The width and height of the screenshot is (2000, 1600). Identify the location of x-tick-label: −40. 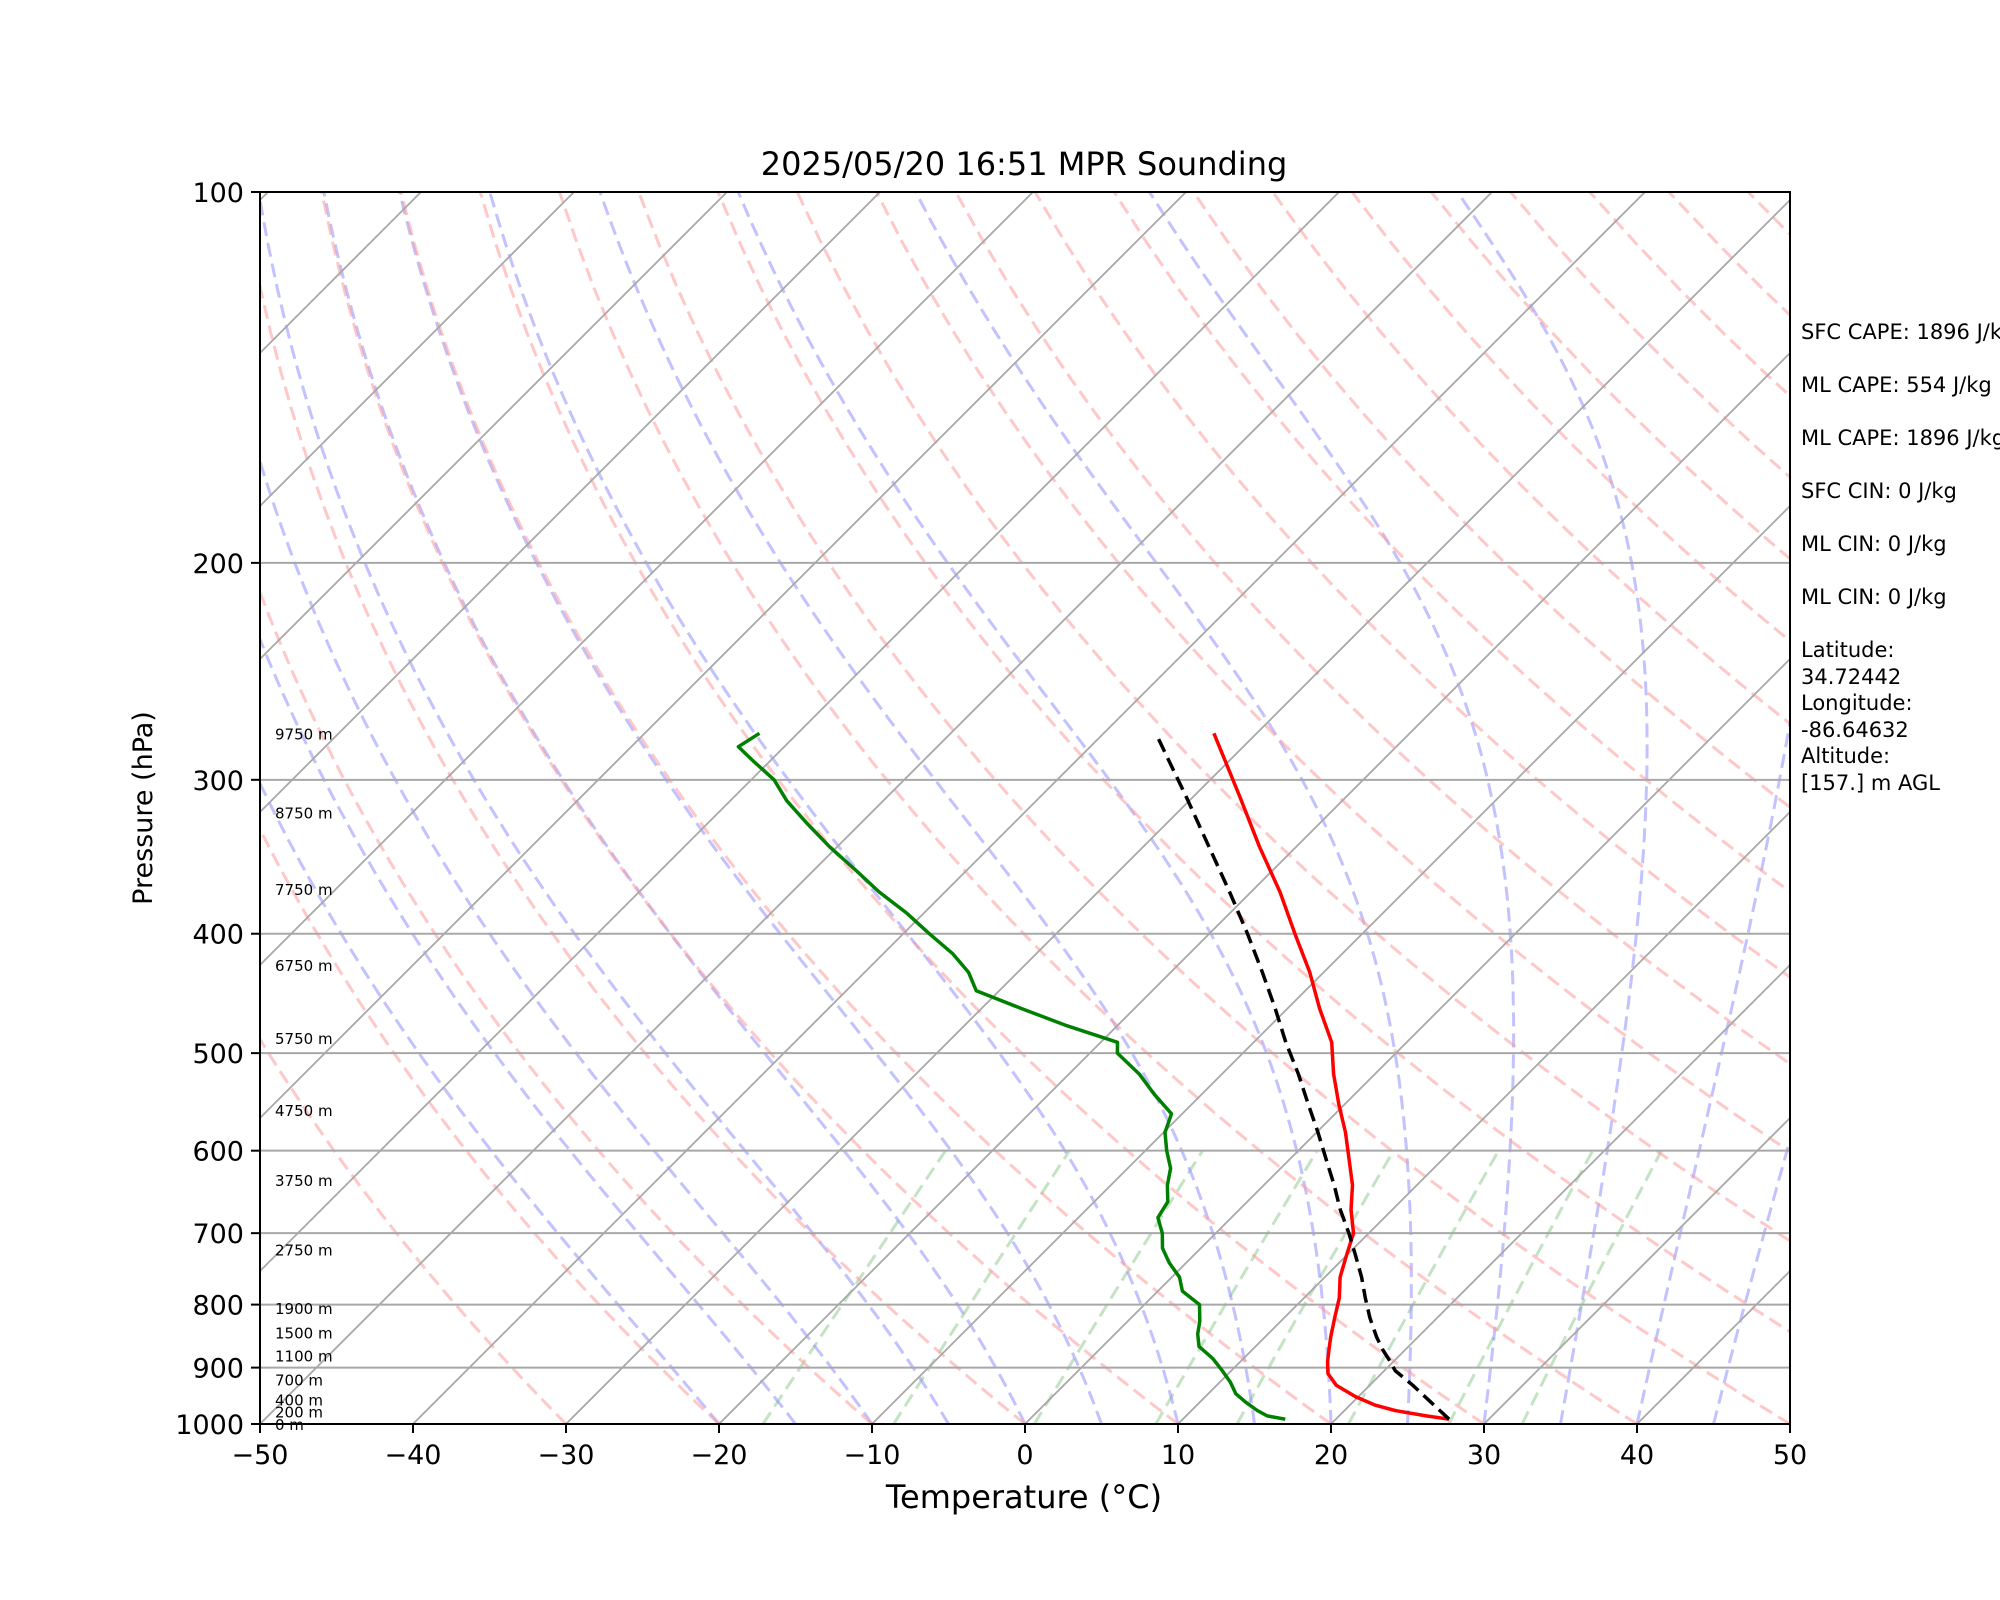
(413, 1455).